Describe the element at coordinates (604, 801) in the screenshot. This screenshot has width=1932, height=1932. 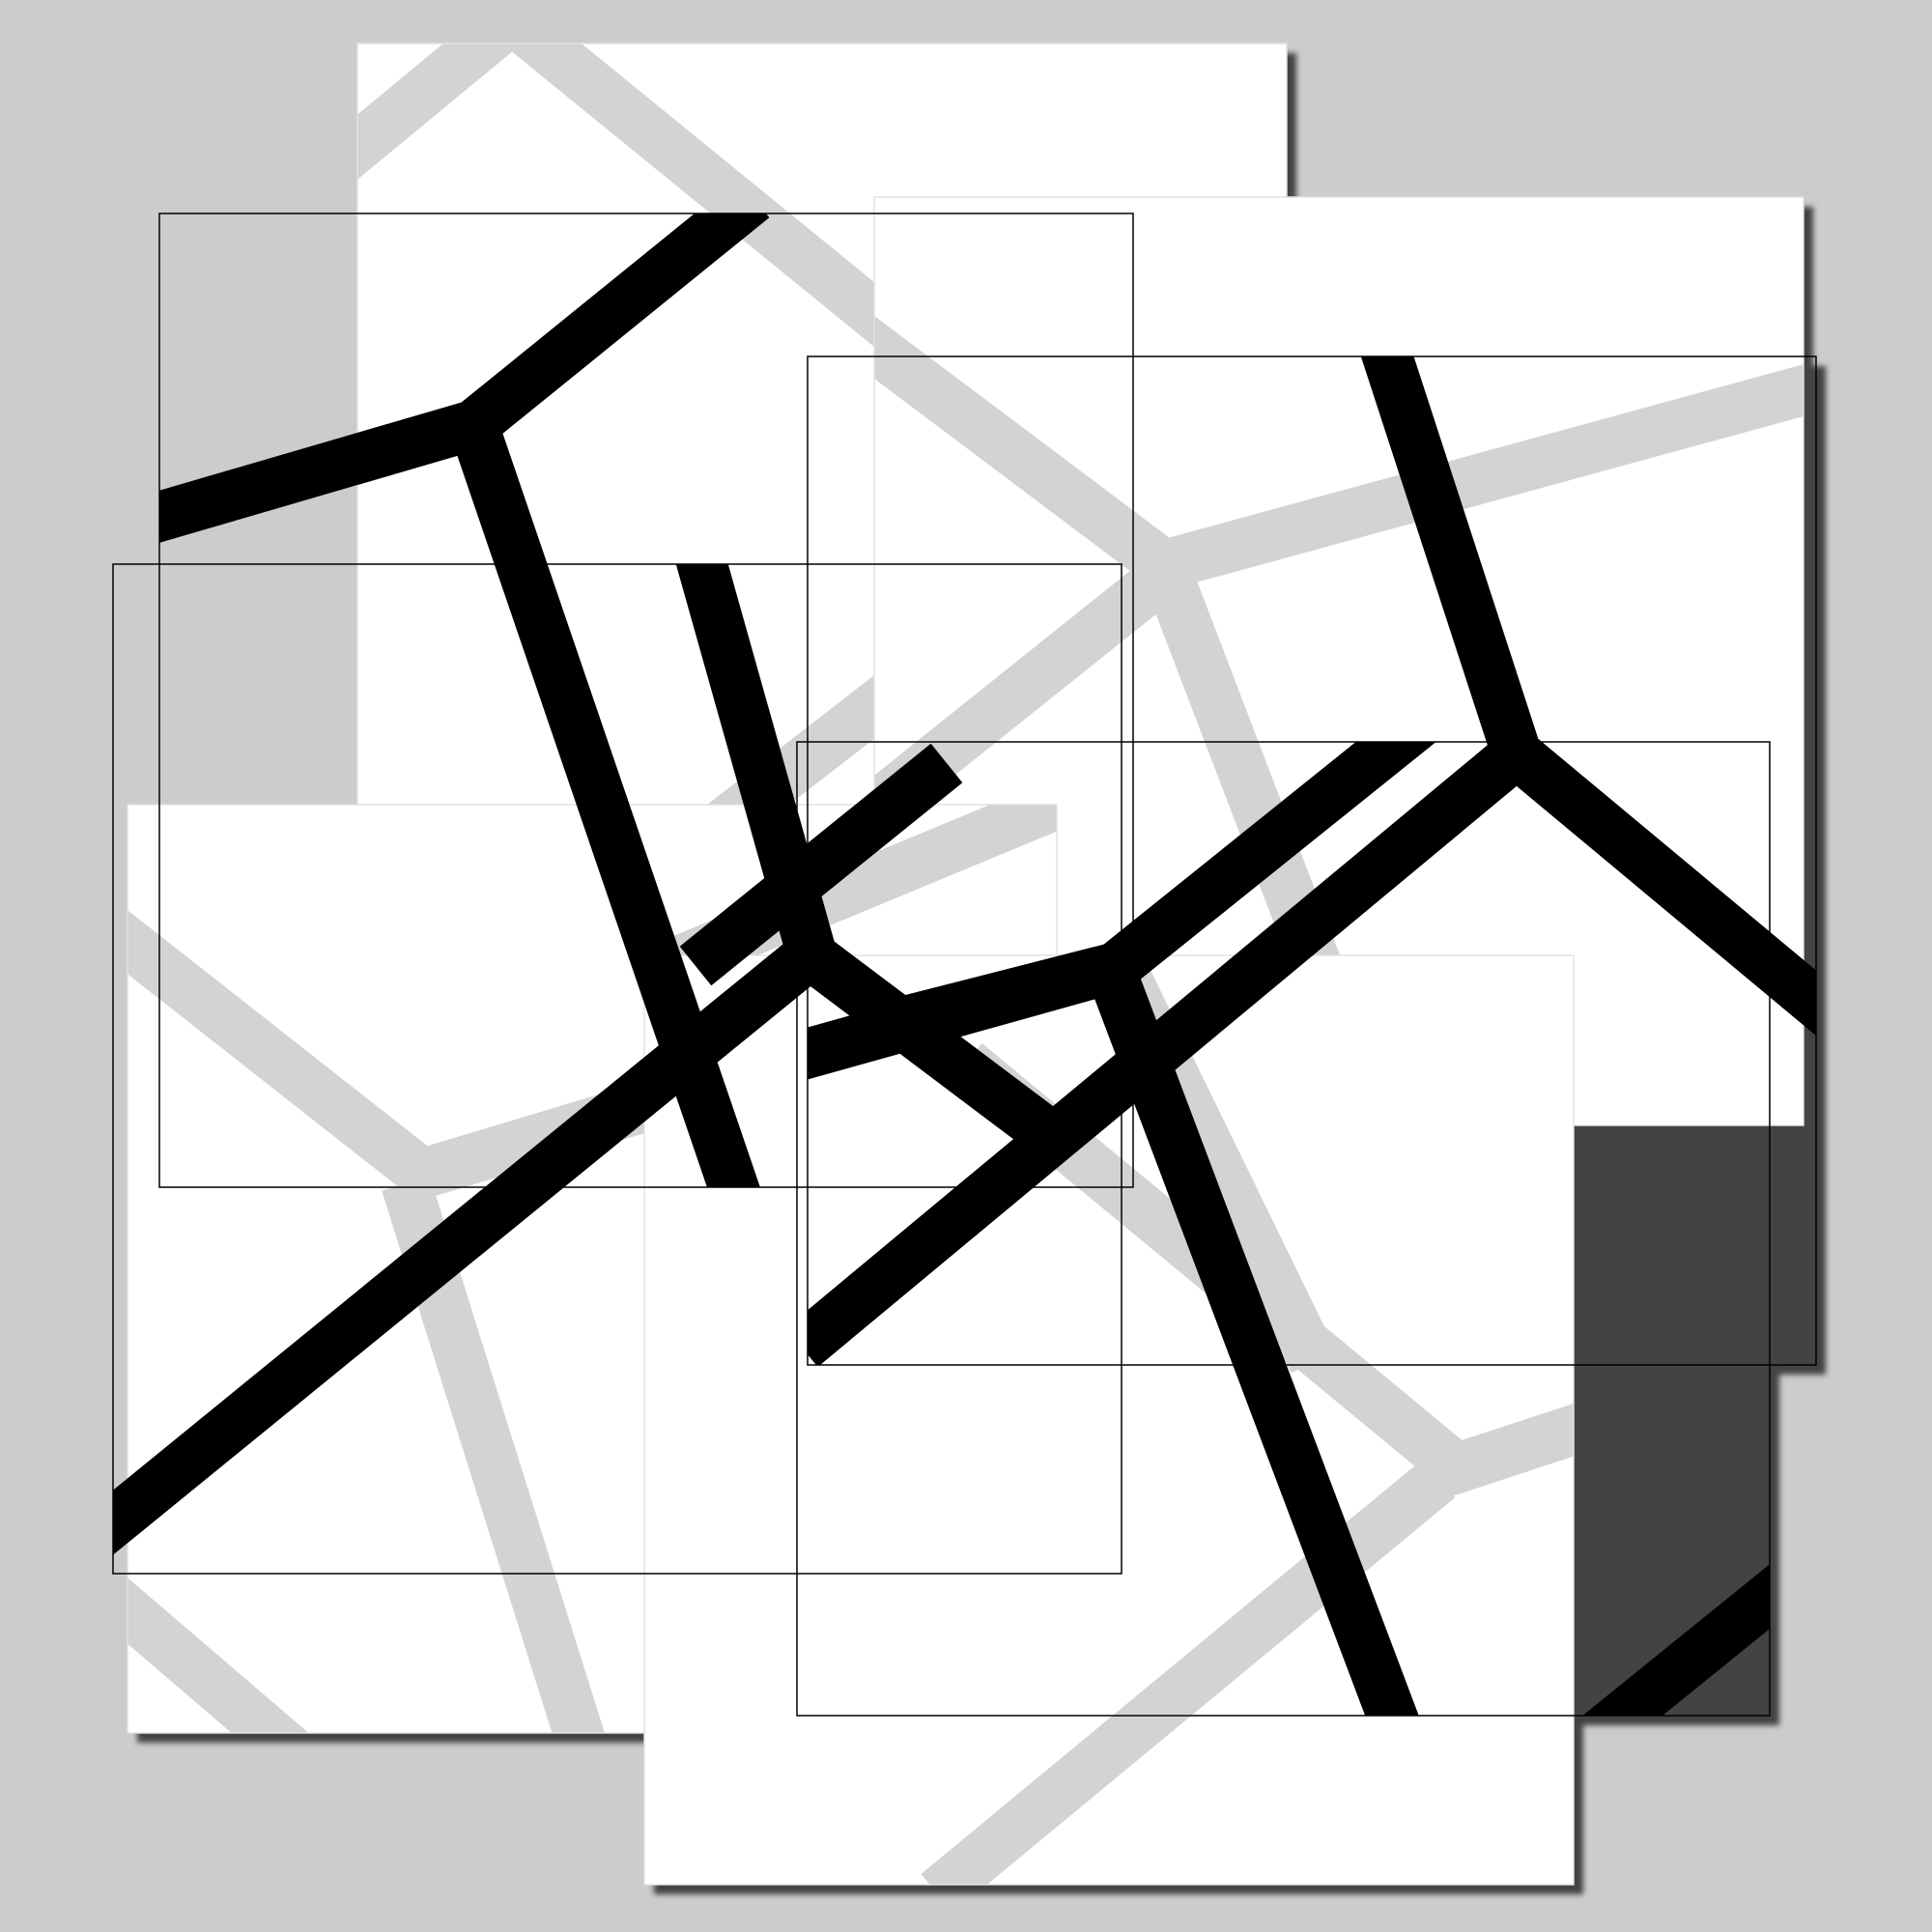
I see `black-panel-1-stroke-b` at that location.